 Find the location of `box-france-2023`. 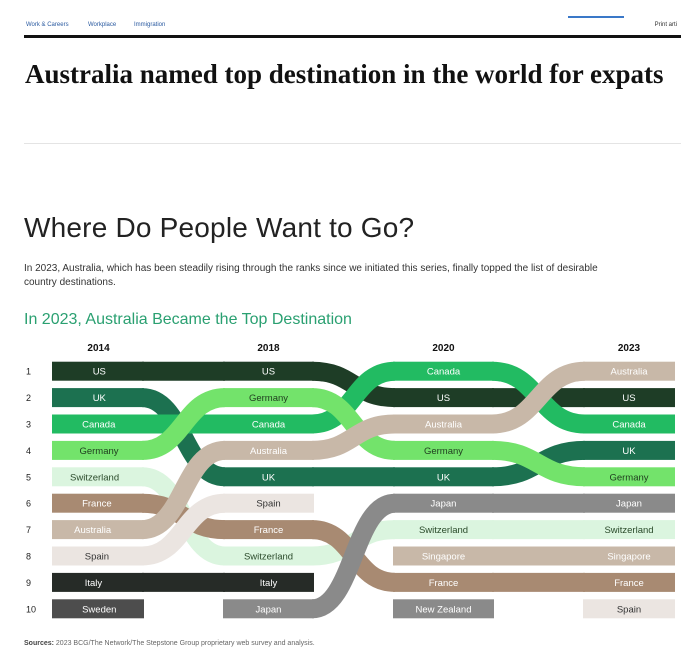

box-france-2023 is located at coordinates (629, 582).